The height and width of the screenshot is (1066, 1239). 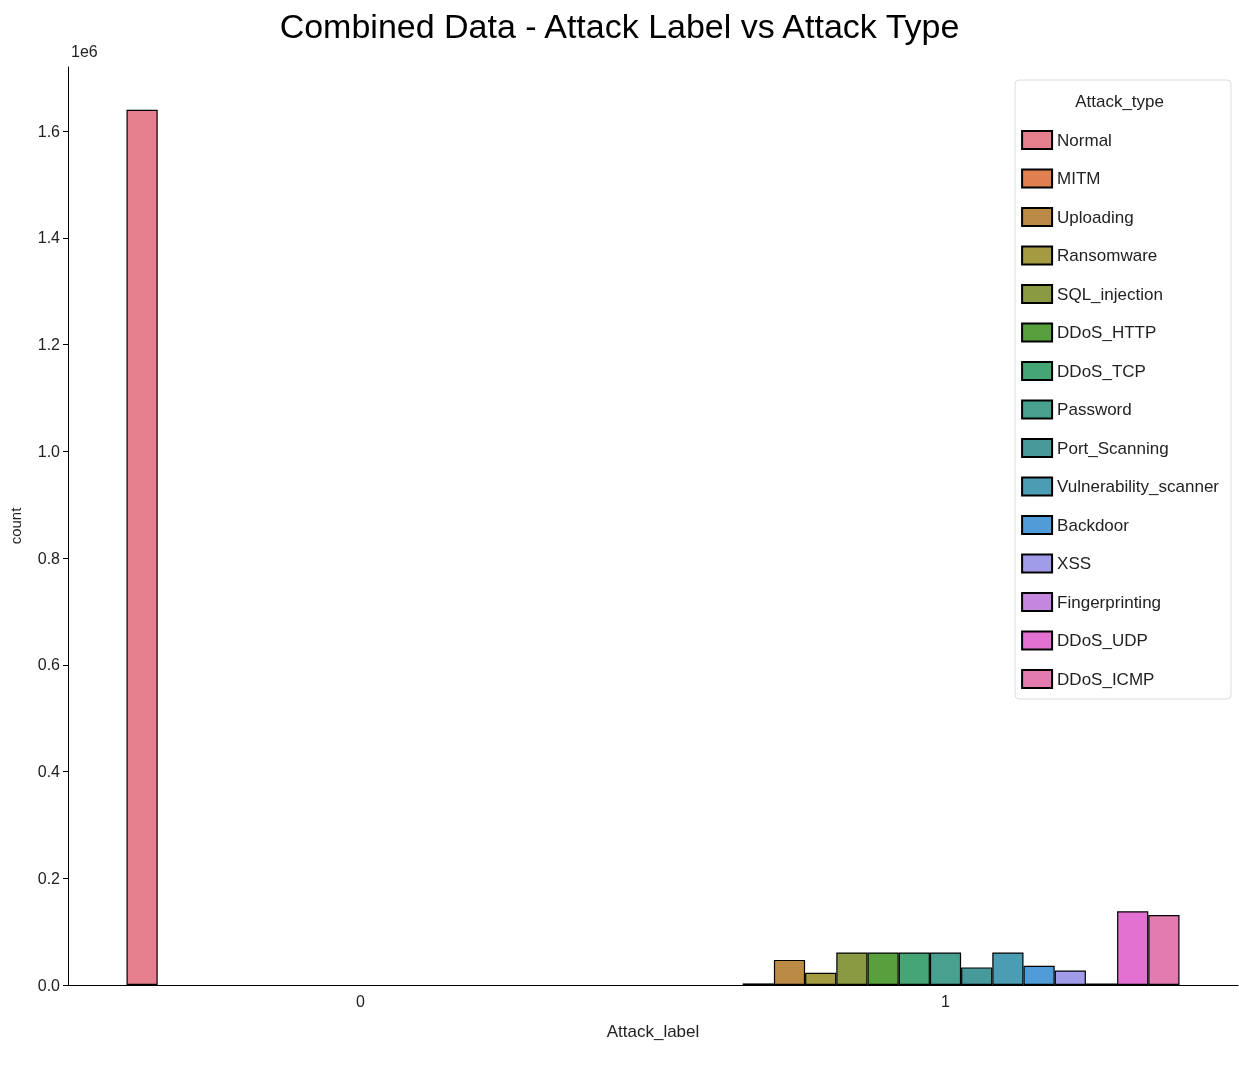 What do you see at coordinates (946, 1001) in the screenshot?
I see `x-tick-label: 1` at bounding box center [946, 1001].